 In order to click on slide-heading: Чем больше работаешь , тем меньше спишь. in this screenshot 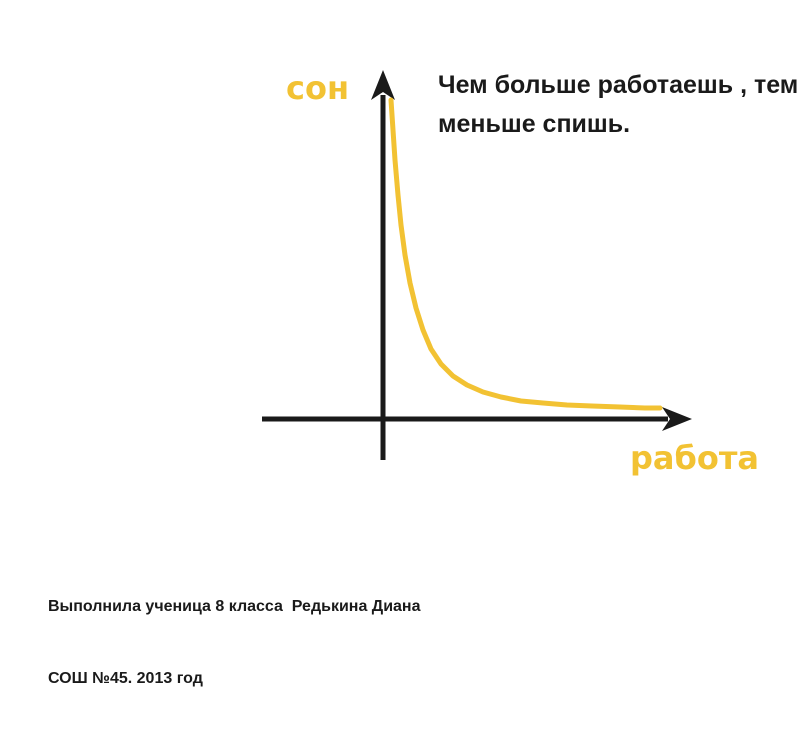, I will do `click(618, 105)`.